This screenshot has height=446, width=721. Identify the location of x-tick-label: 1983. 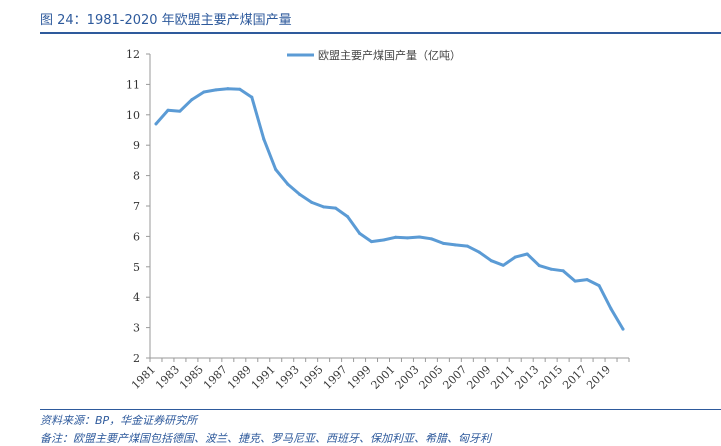
(167, 377).